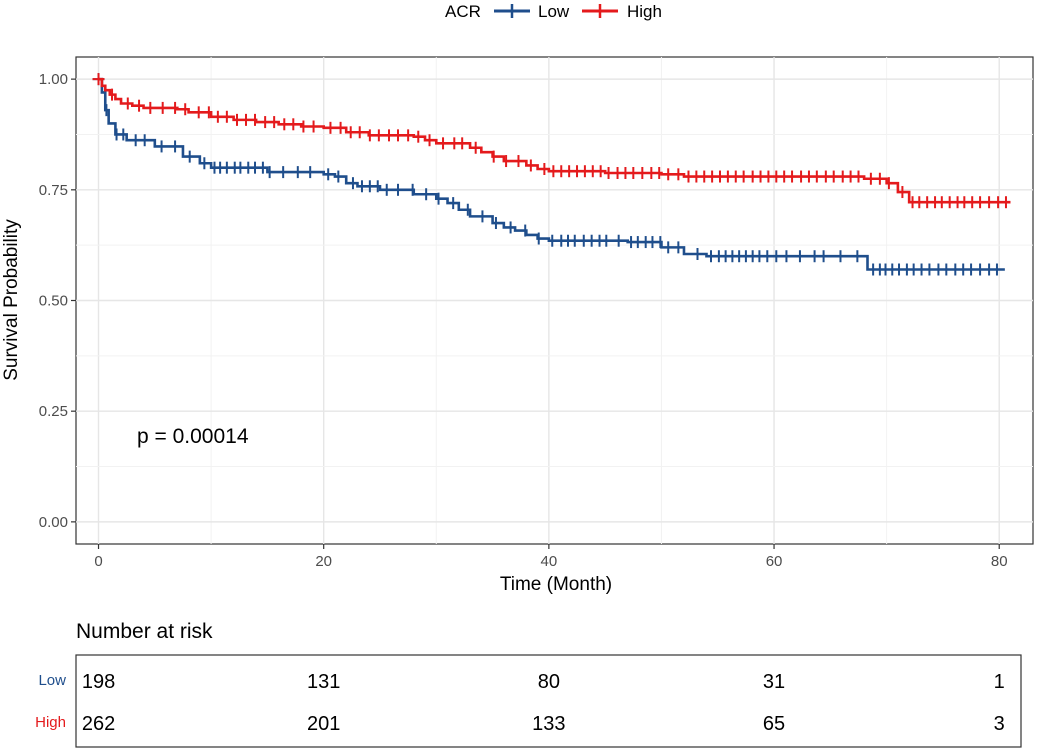  I want to click on y-tick-label: 1.00, so click(53, 79).